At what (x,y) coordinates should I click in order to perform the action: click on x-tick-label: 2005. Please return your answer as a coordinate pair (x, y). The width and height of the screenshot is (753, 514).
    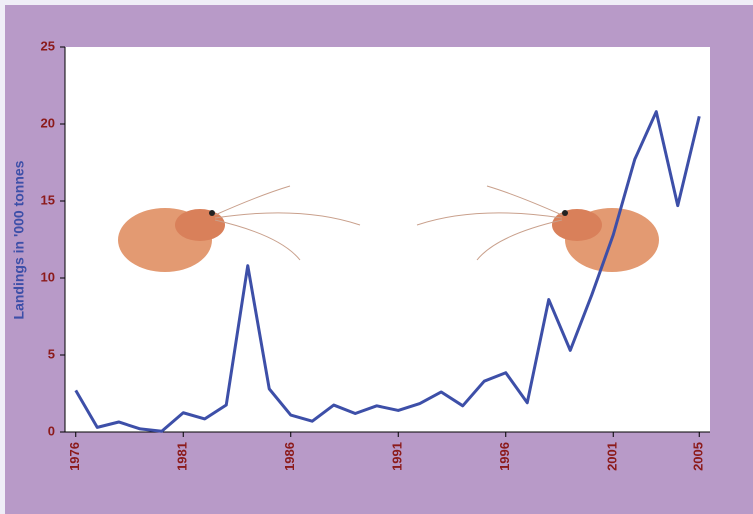
    Looking at the image, I should click on (698, 456).